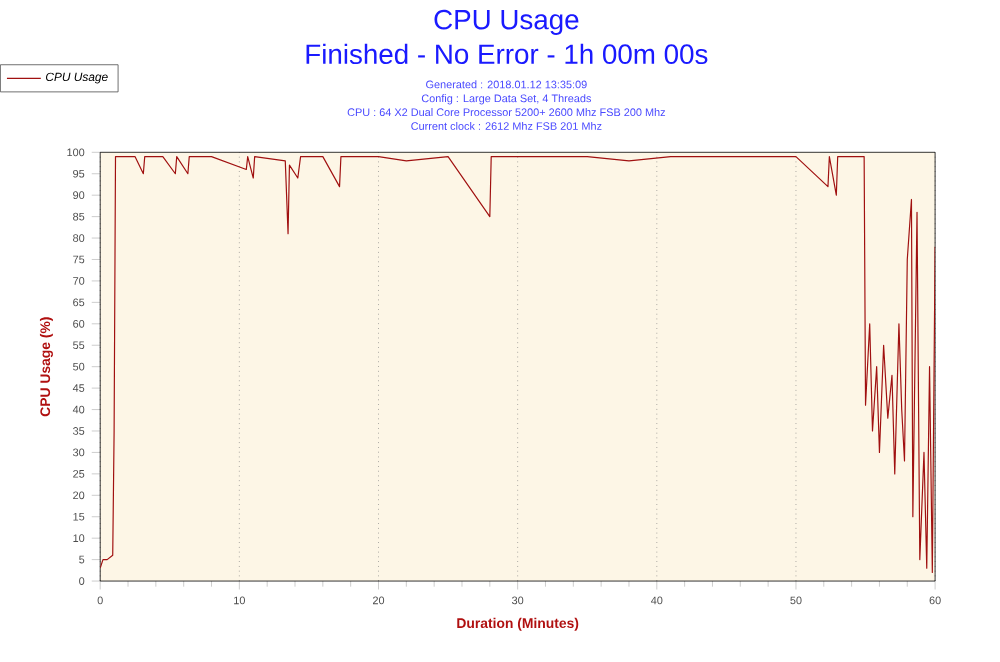 The image size is (1000, 662). I want to click on chart-subtitle: Finished - No Error - 1h 00m 00s, so click(507, 53).